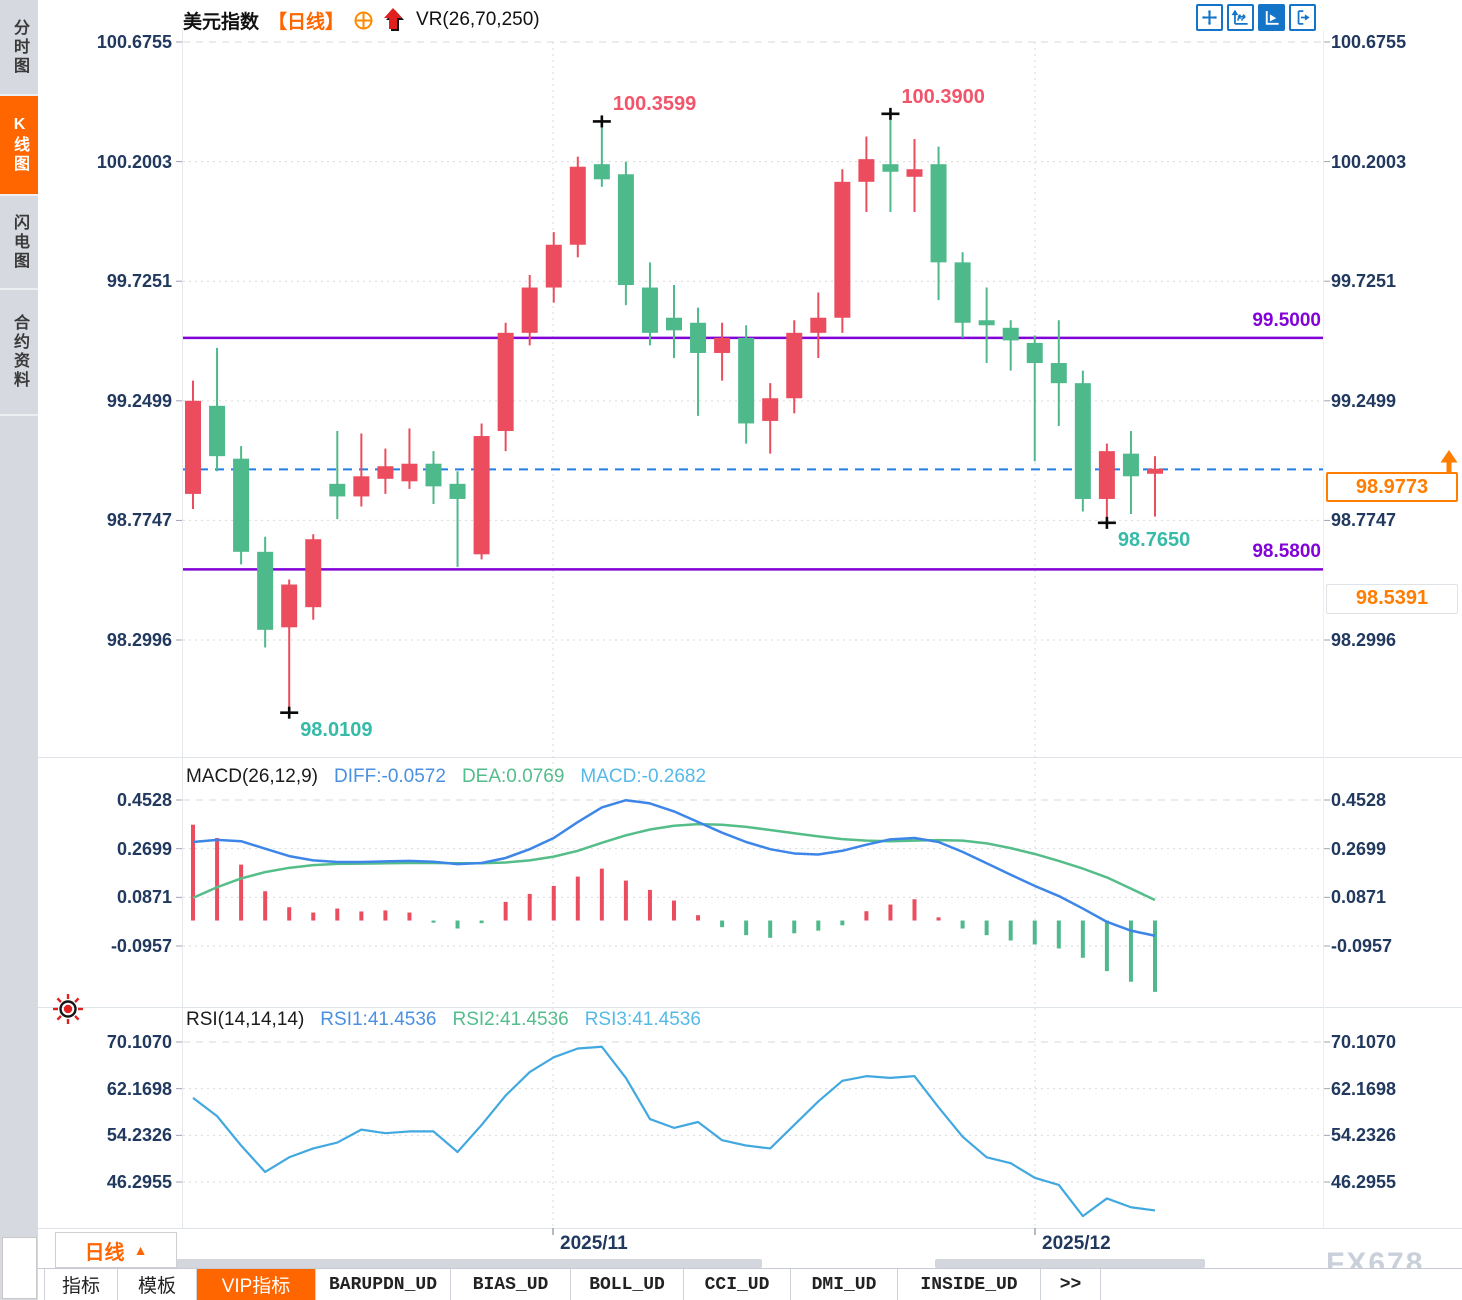 This screenshot has width=1462, height=1300. I want to click on indicator-tab-4: BARUPDN_UD, so click(383, 1284).